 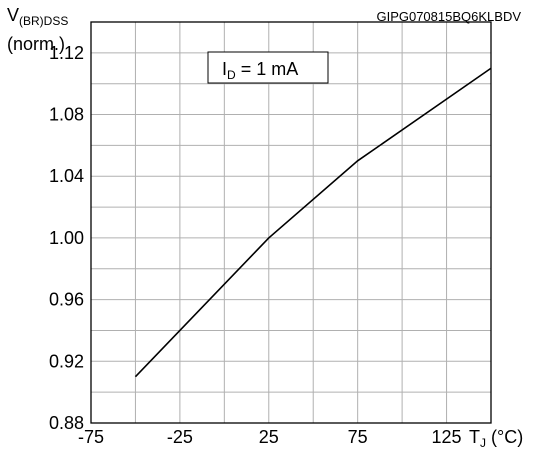 I want to click on x-tick-label: 125, so click(x=447, y=437).